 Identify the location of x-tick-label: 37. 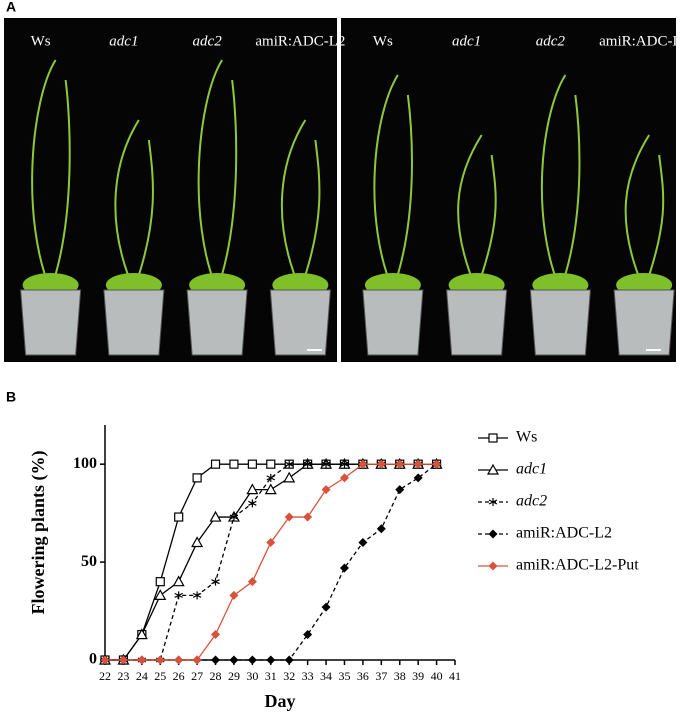
(381, 676).